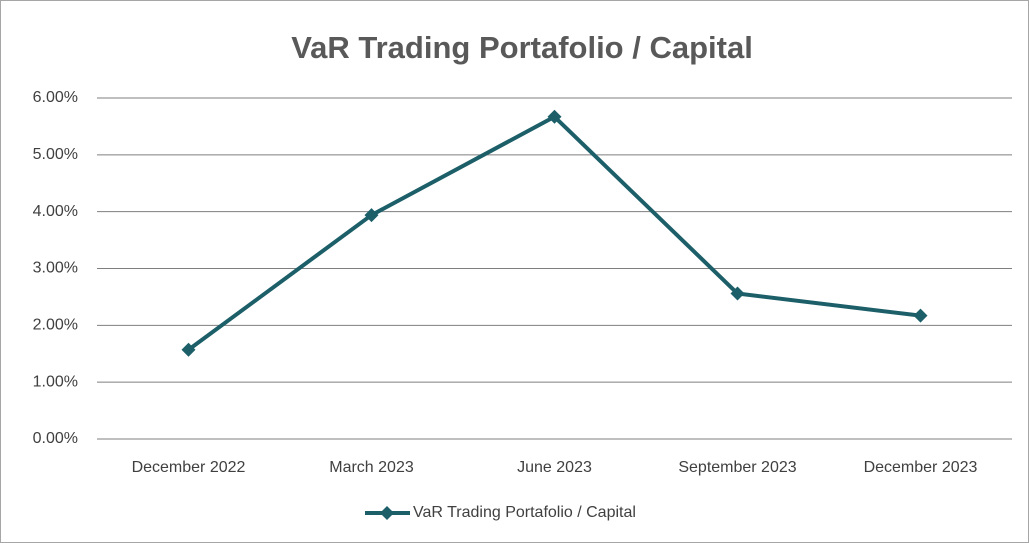  I want to click on y-tick-label: 2.00%, so click(55, 325).